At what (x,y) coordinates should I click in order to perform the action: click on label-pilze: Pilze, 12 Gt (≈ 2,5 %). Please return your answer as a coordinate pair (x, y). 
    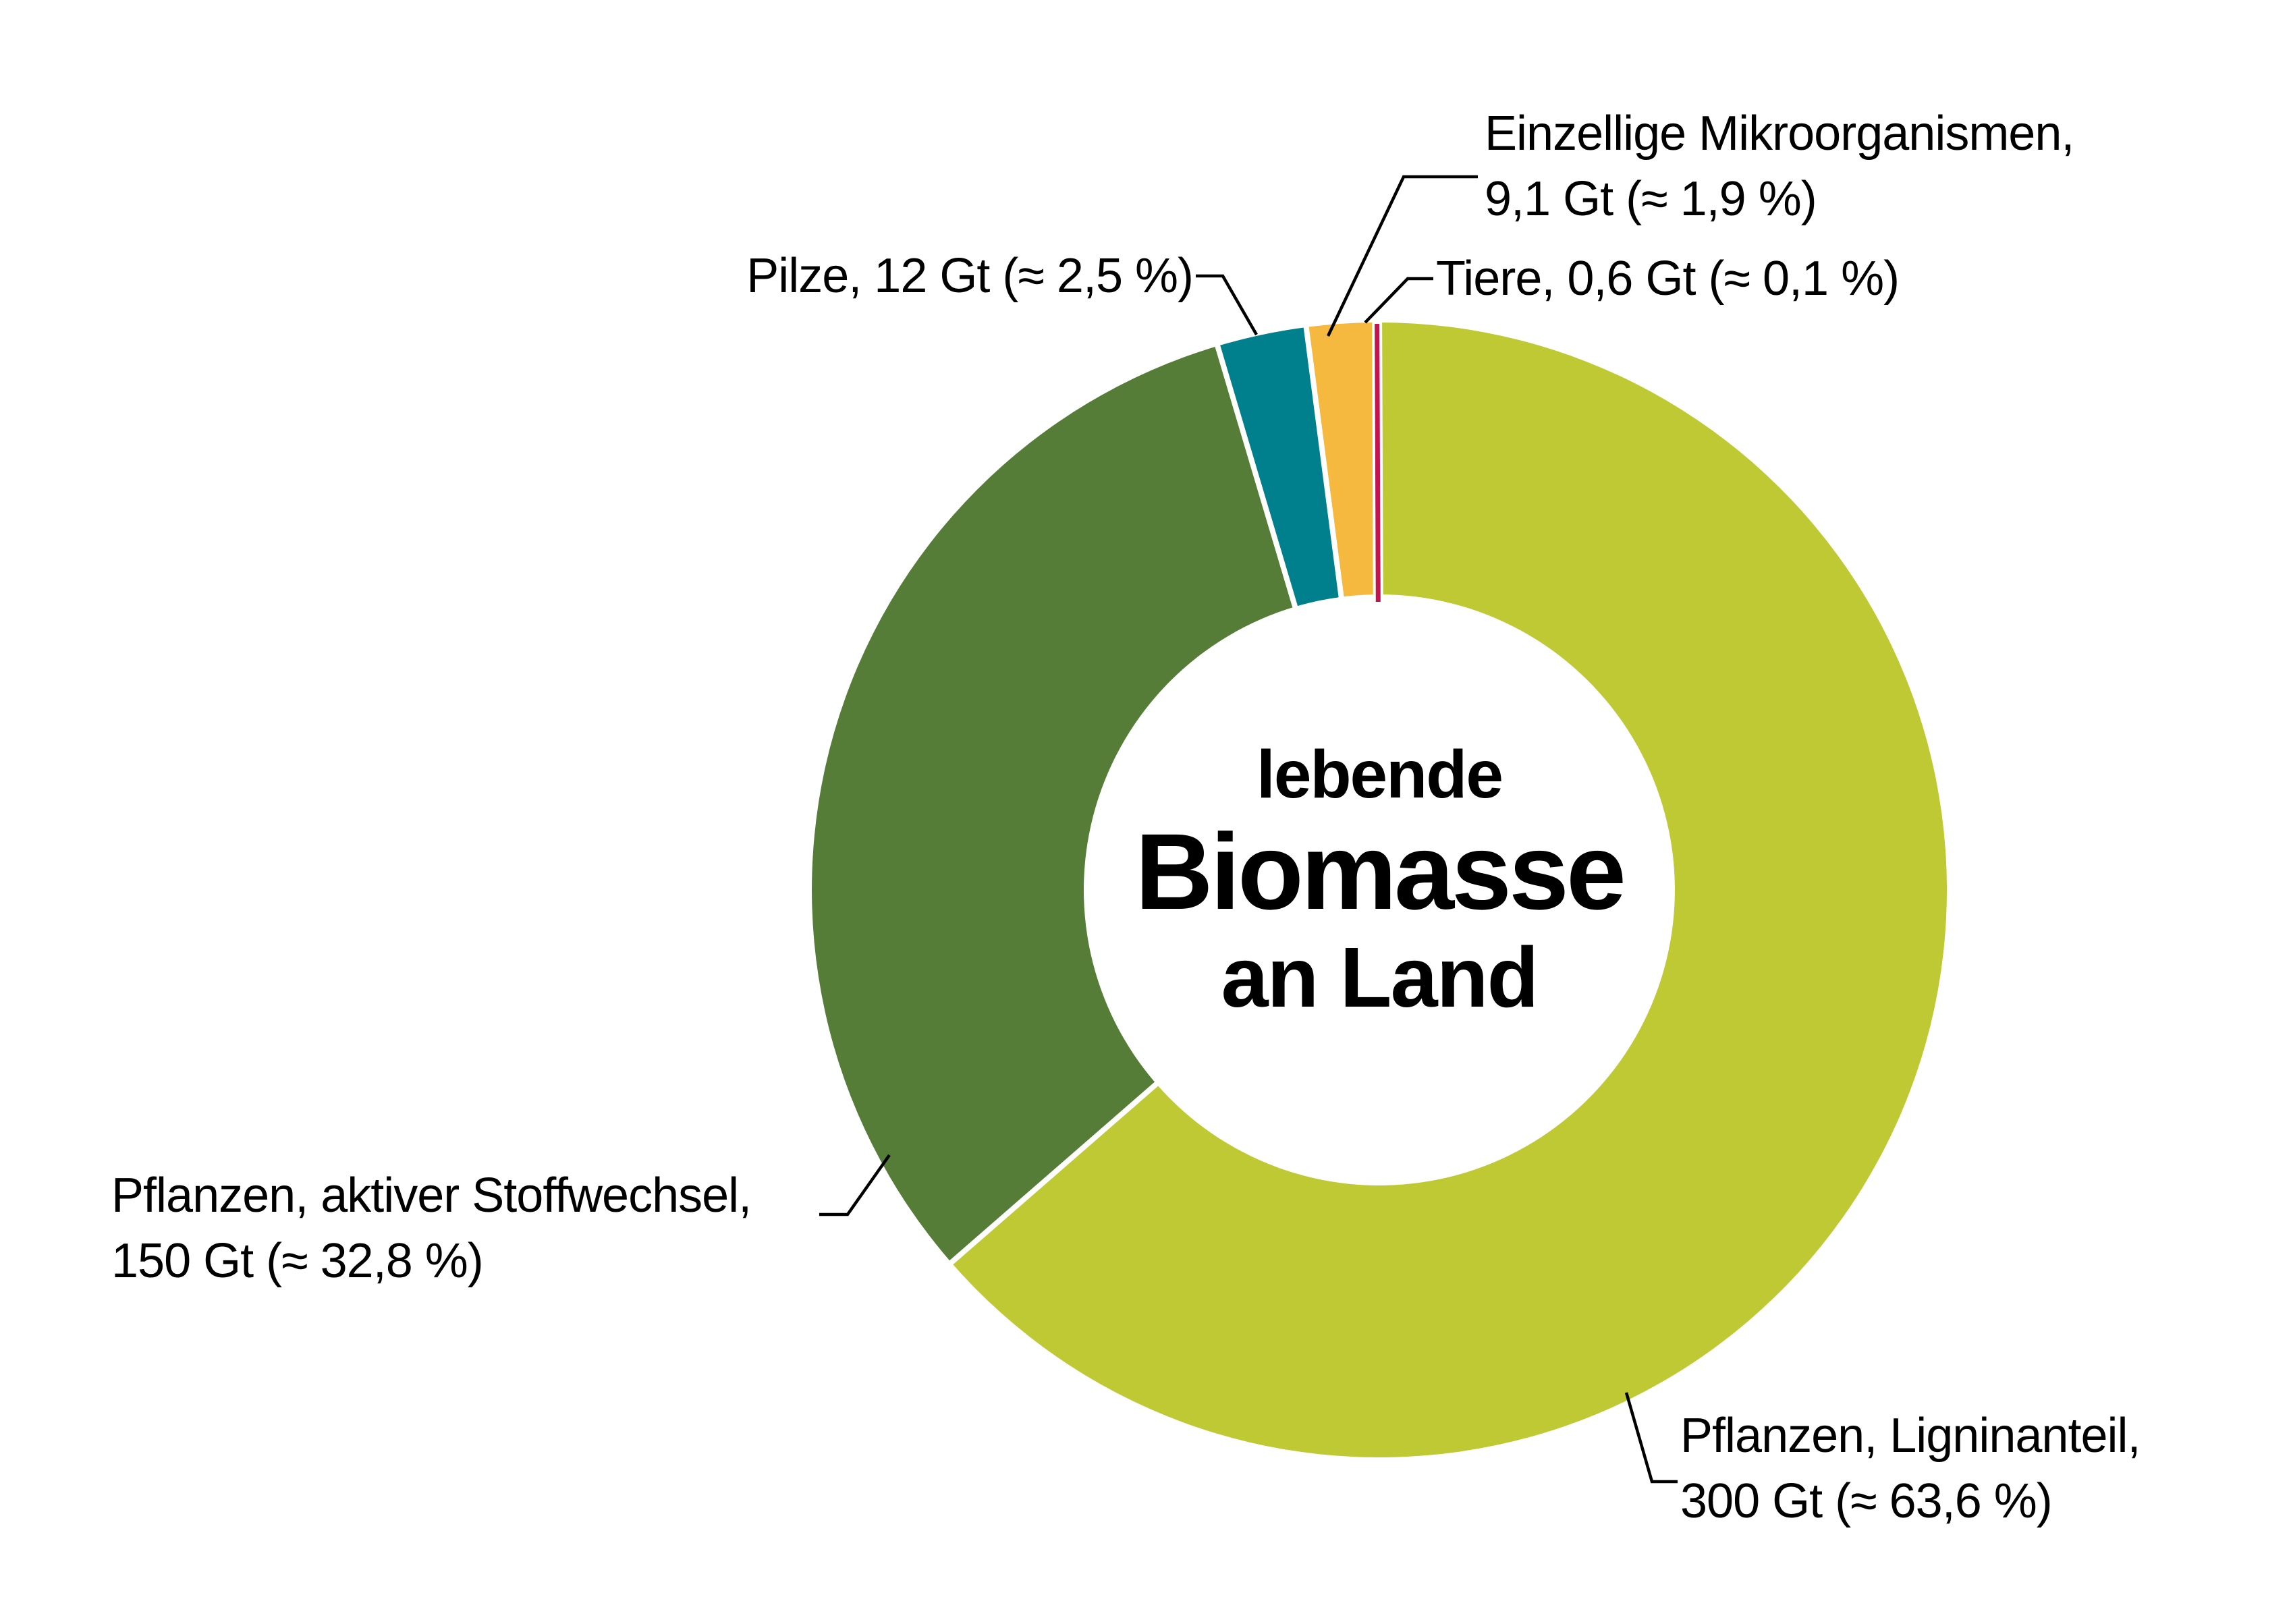
    Looking at the image, I should click on (921, 276).